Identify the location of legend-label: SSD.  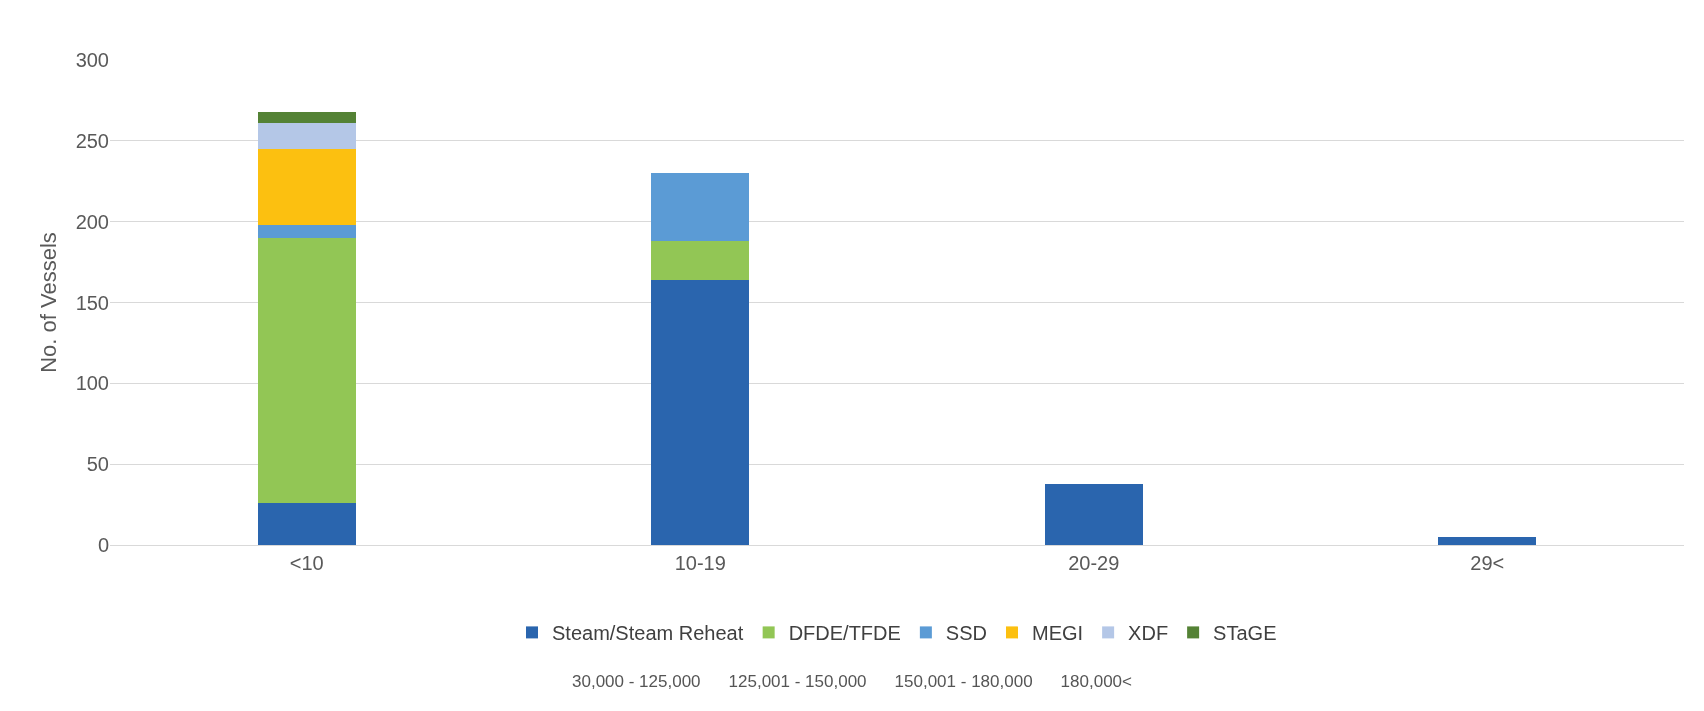
(966, 633).